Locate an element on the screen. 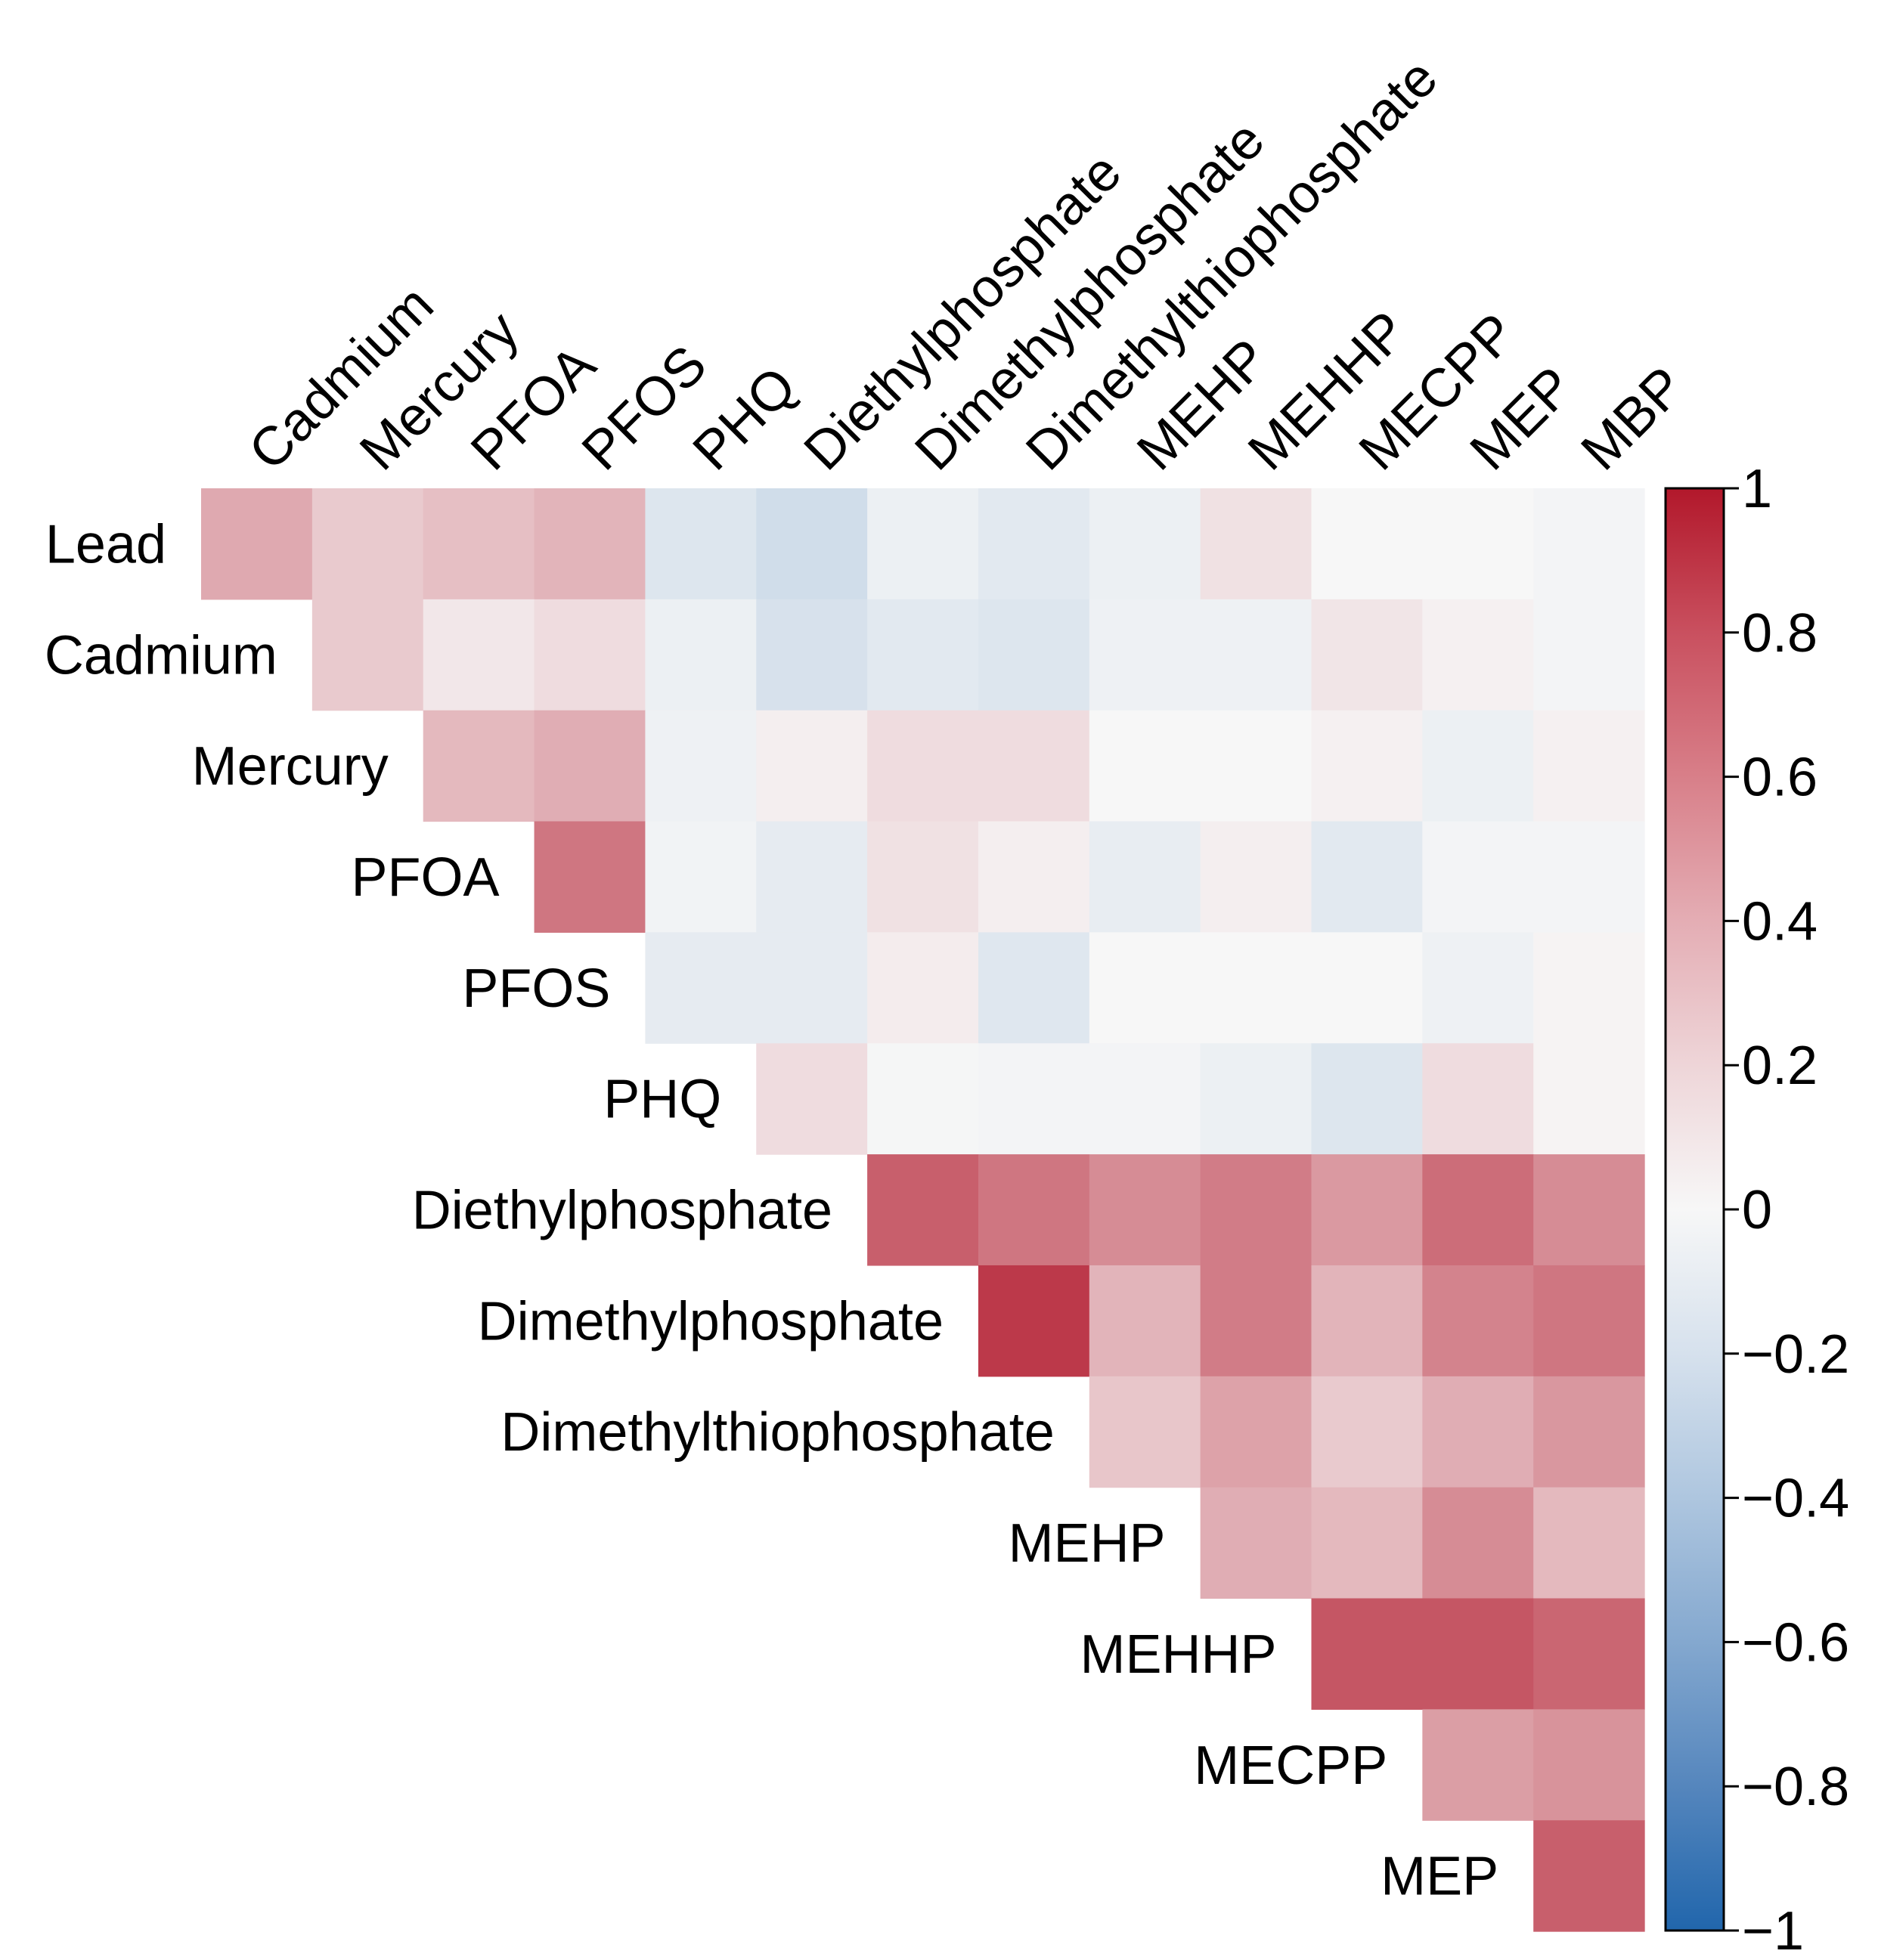 Image resolution: width=1878 pixels, height=1960 pixels. row-label: MECPP is located at coordinates (1290, 1766).